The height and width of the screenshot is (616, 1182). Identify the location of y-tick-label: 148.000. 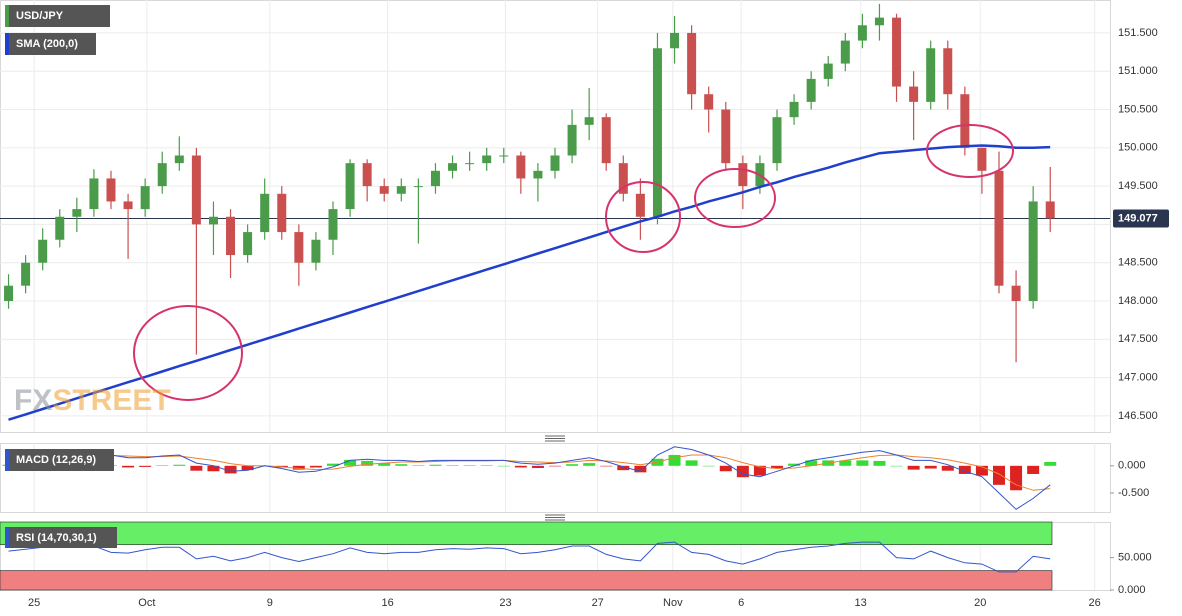
(1138, 301).